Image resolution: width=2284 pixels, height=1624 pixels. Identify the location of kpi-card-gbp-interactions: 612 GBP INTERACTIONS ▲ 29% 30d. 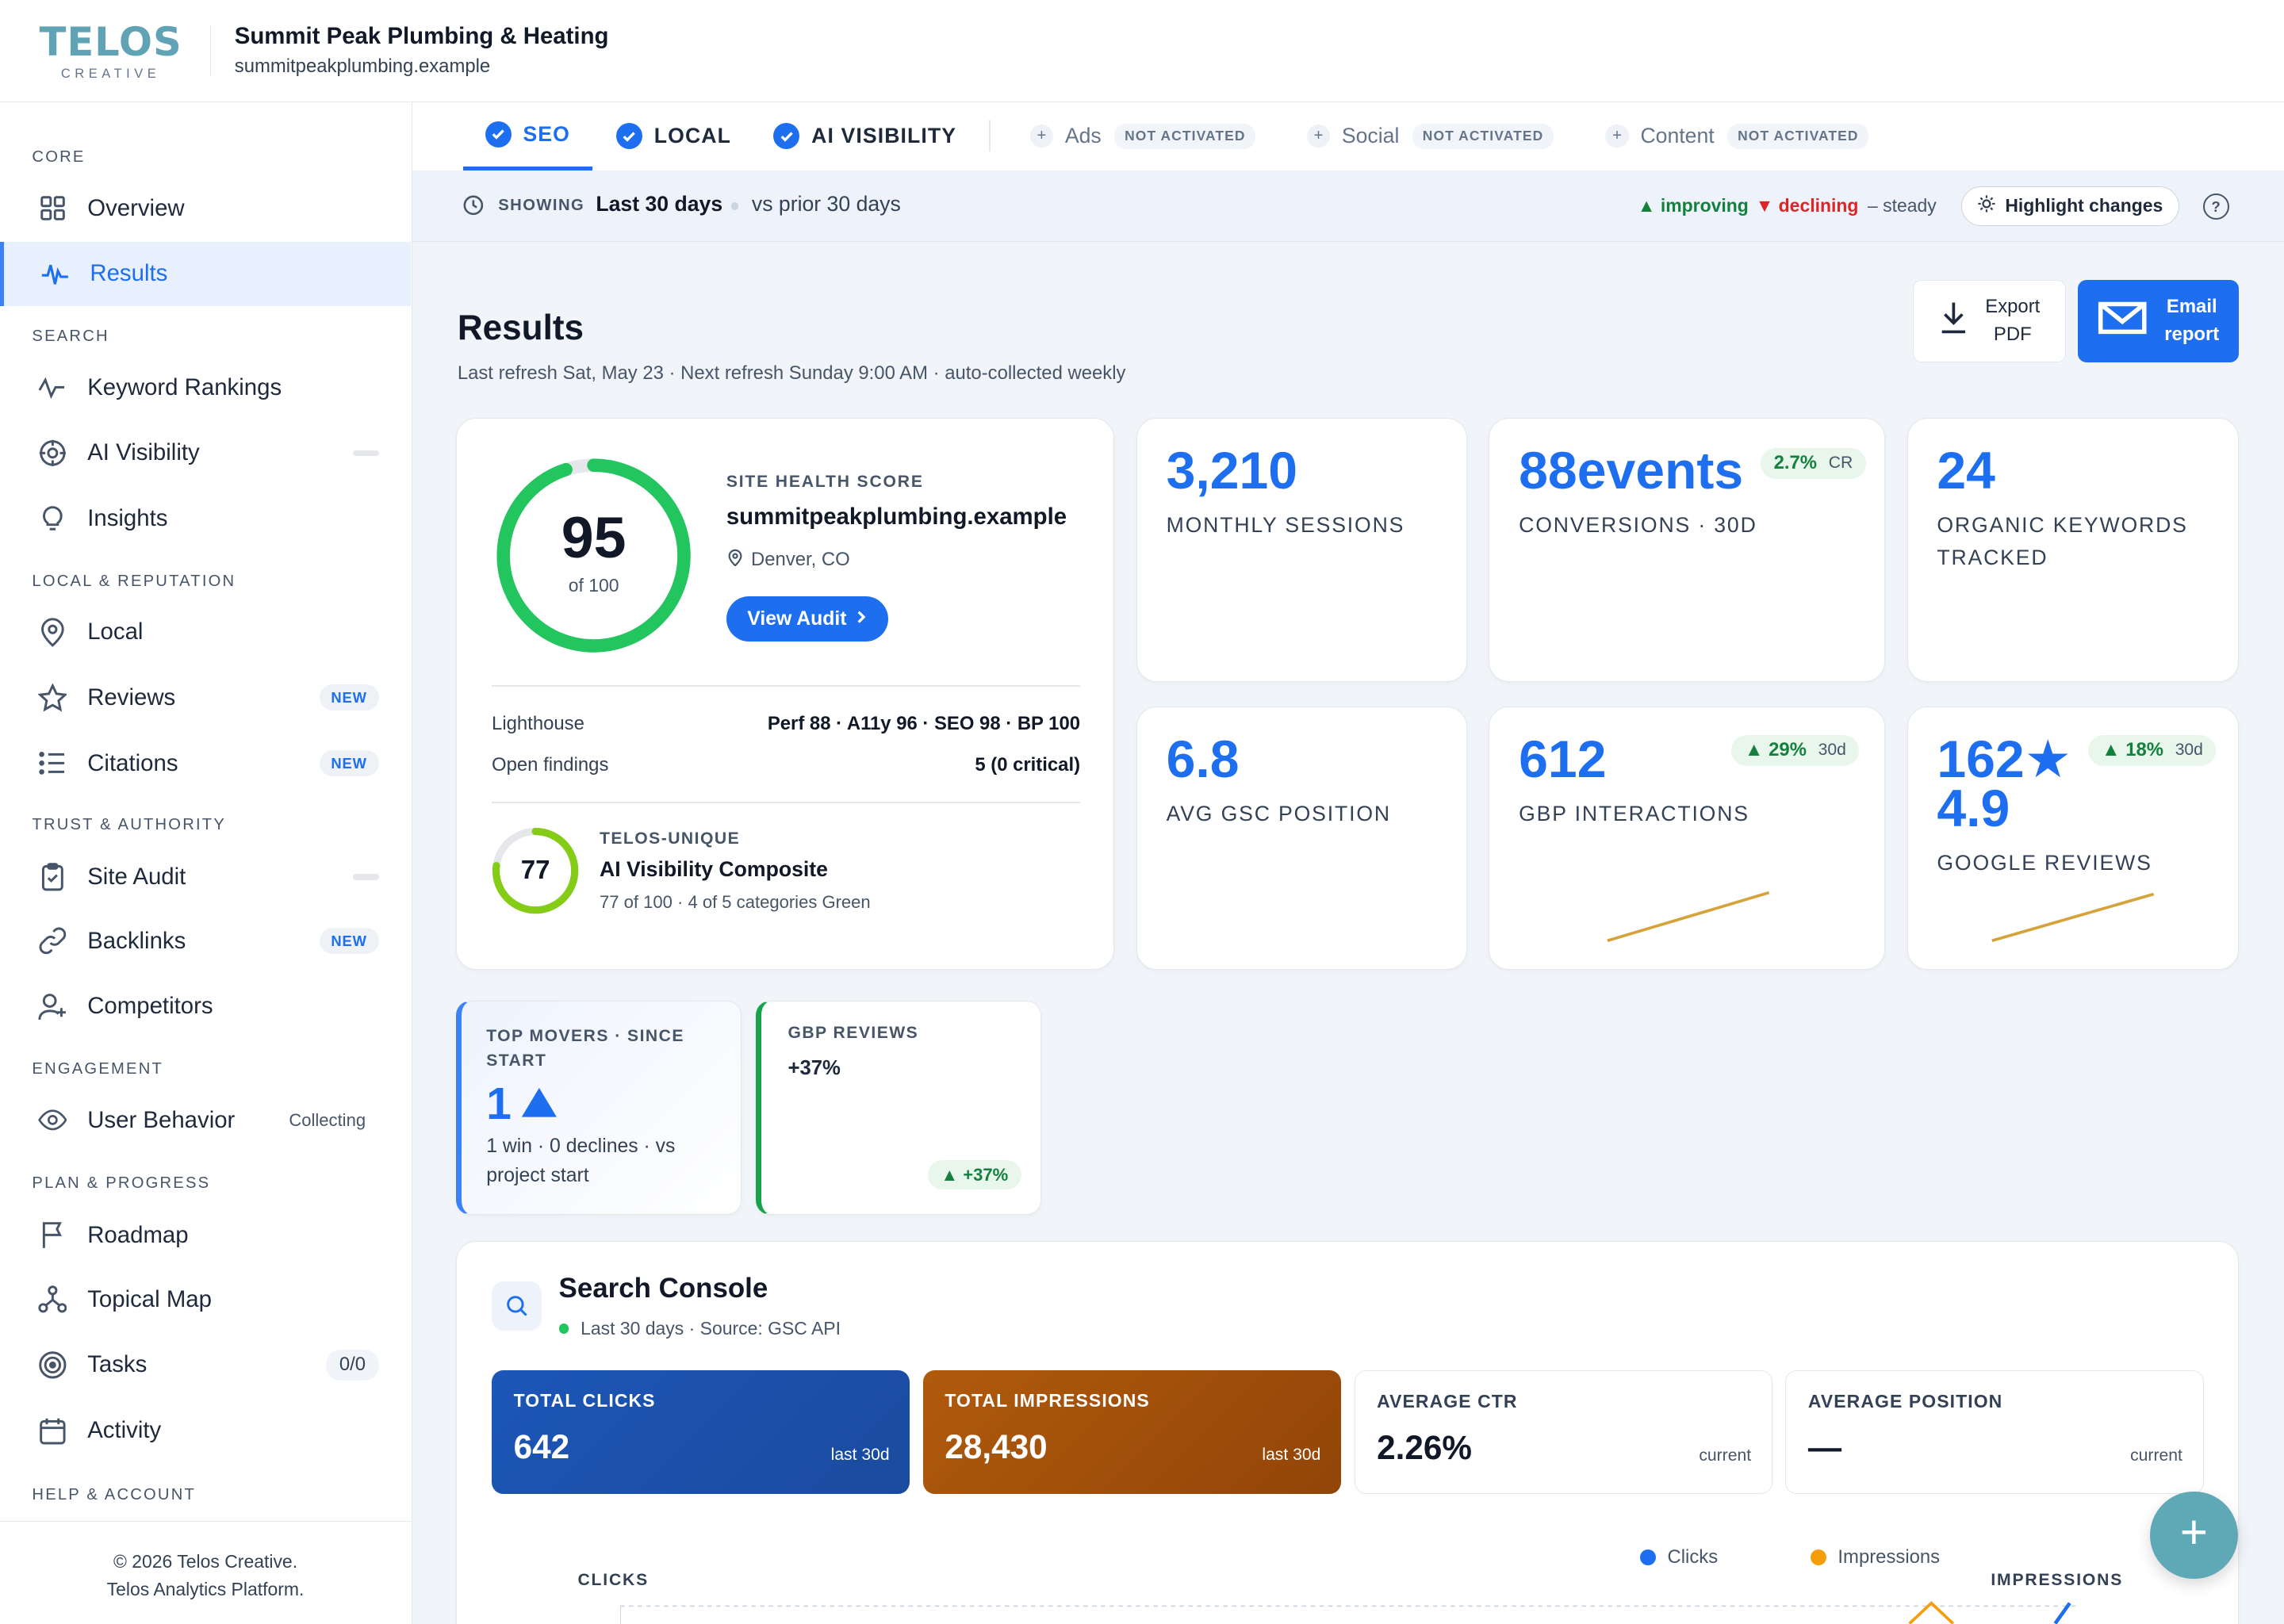
(1687, 838).